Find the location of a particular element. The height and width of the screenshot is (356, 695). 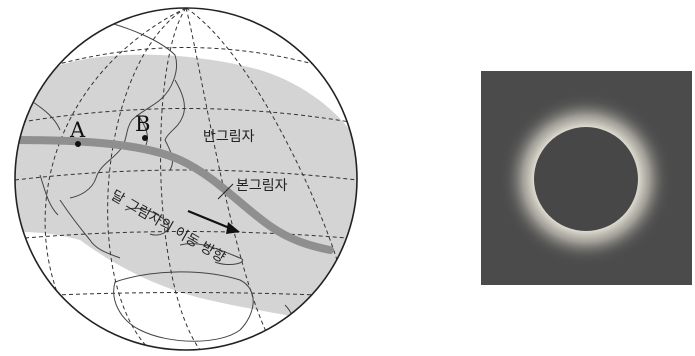

point-b-label: B is located at coordinates (142, 124).